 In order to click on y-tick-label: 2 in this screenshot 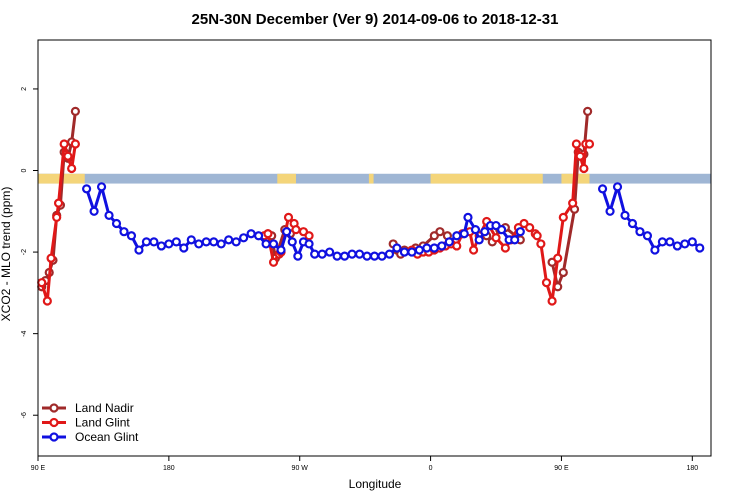, I will do `click(24, 89)`.